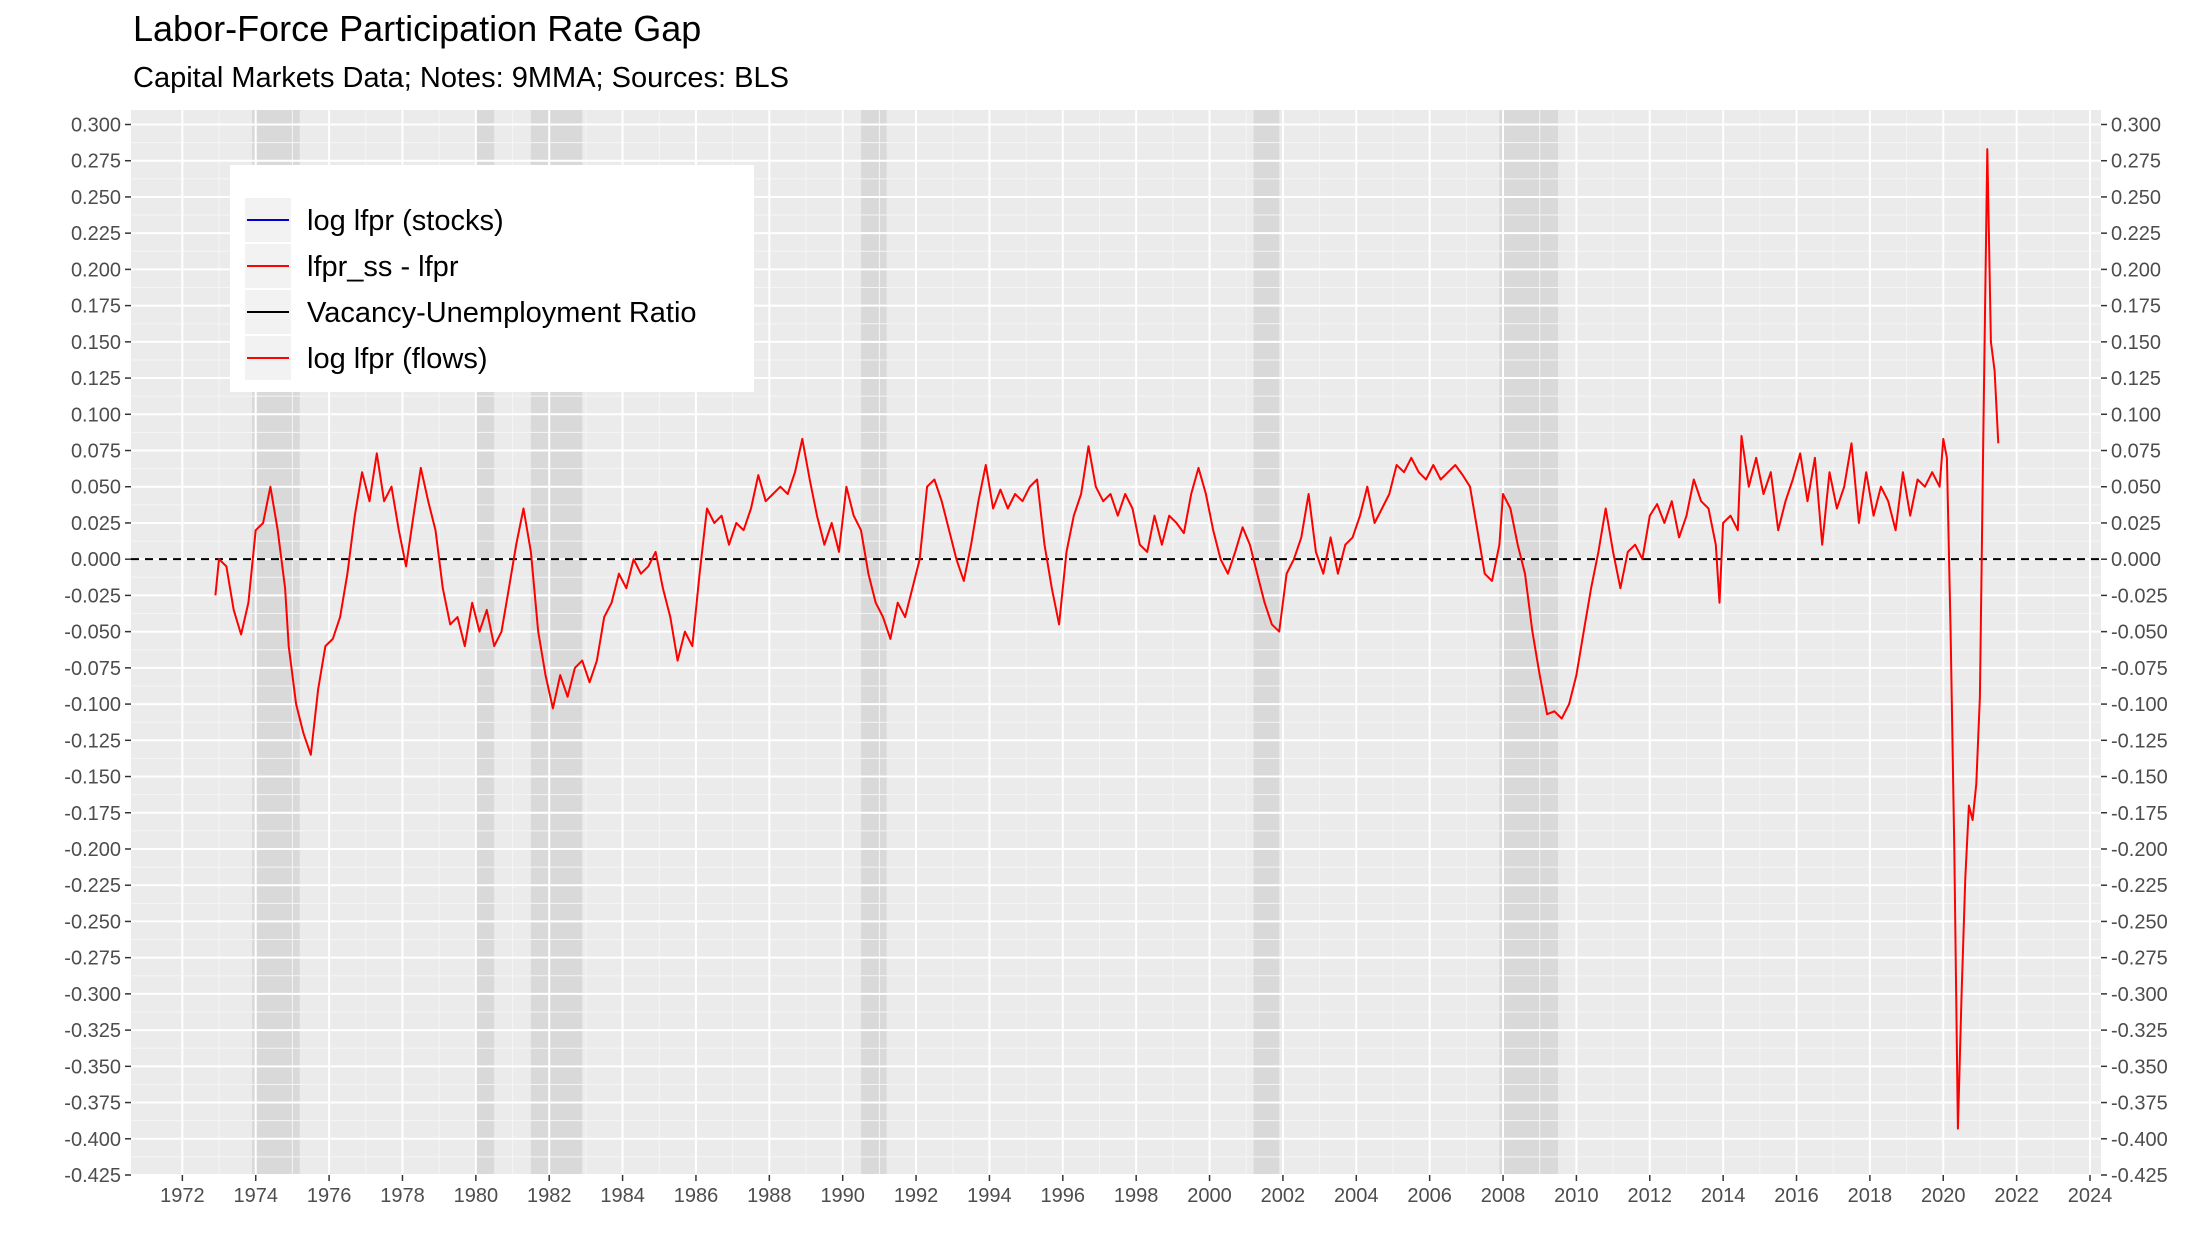  I want to click on x-tick-label: 1972, so click(182, 1196).